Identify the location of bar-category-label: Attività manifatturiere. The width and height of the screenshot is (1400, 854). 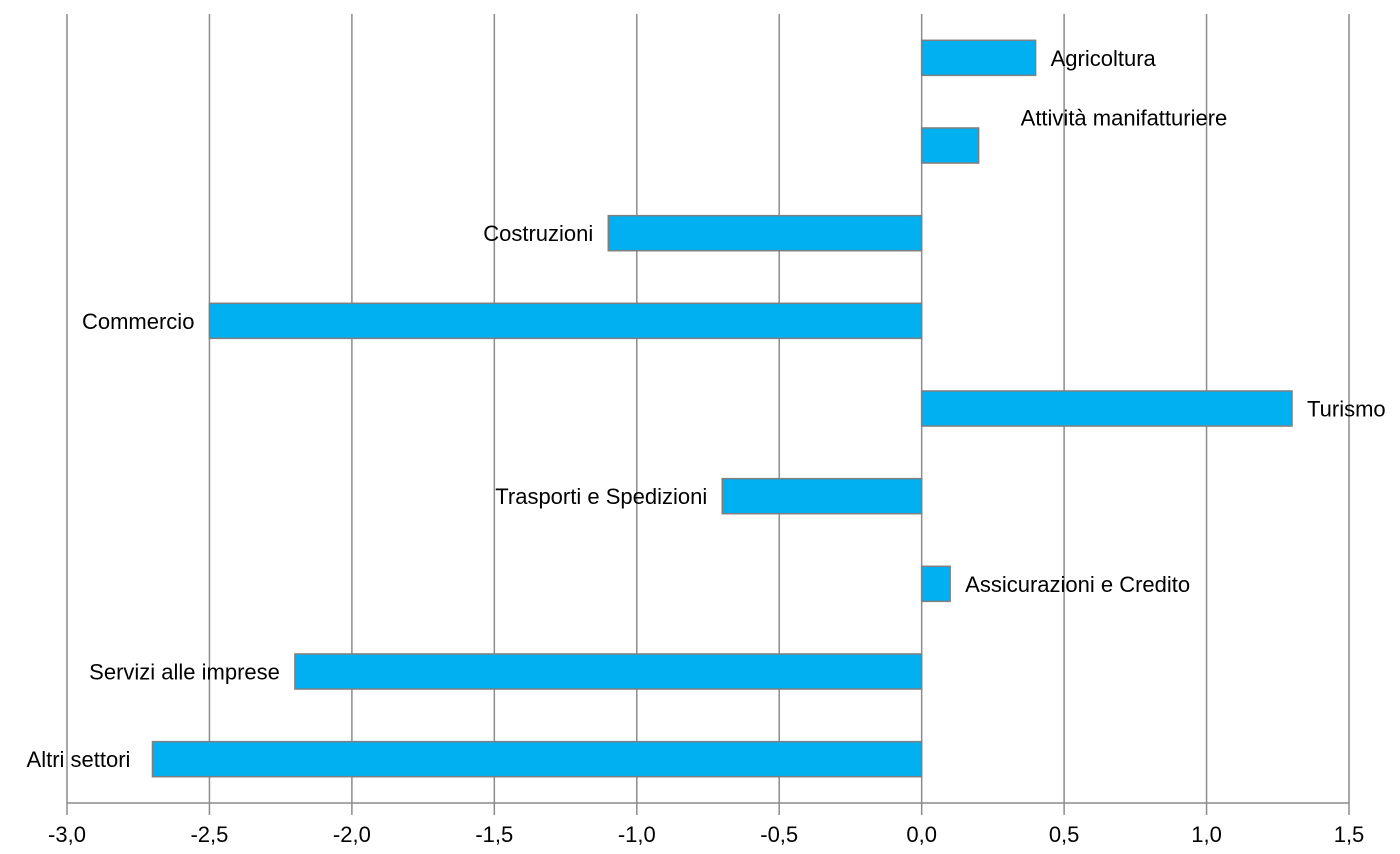
(1124, 118).